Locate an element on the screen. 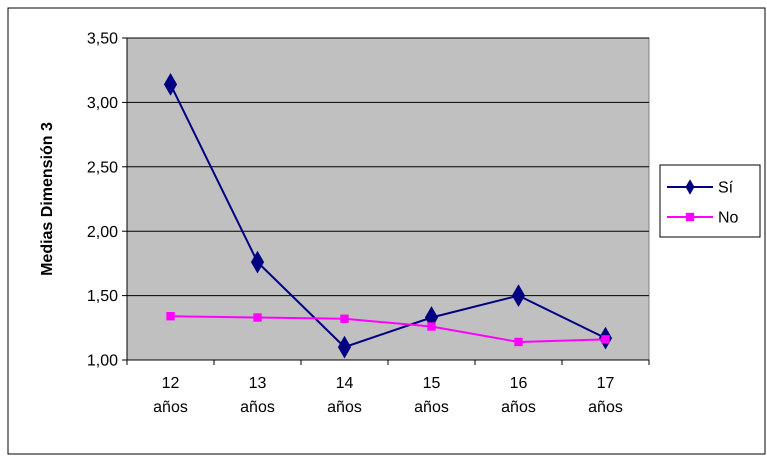  legend-label: No is located at coordinates (728, 218).